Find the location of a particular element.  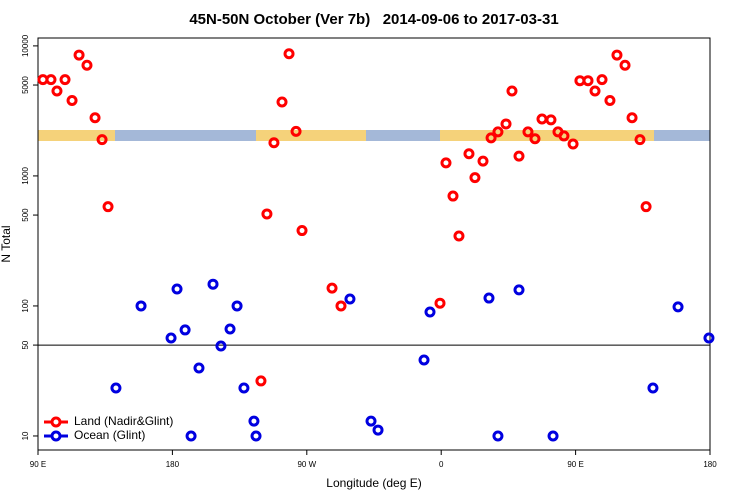

band-ocean is located at coordinates (374, 135).